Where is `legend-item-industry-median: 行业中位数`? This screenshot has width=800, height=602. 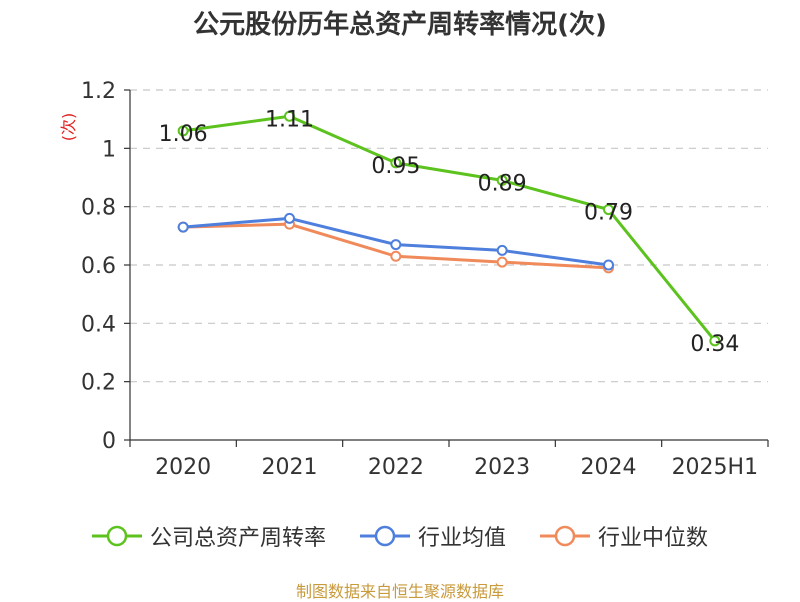
legend-item-industry-median: 行业中位数 is located at coordinates (624, 536).